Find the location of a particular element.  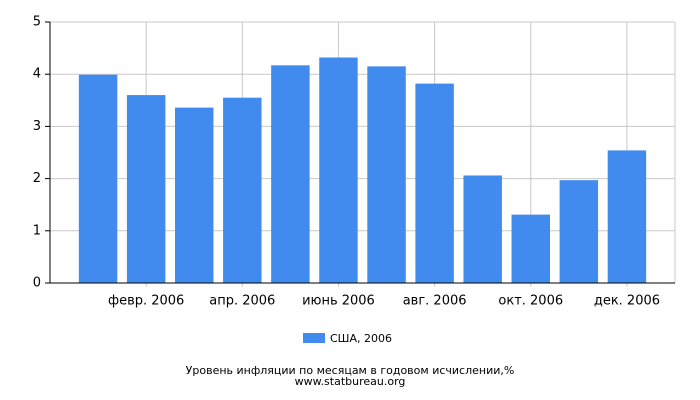

x-tick-label: дек. 2006 is located at coordinates (627, 301).